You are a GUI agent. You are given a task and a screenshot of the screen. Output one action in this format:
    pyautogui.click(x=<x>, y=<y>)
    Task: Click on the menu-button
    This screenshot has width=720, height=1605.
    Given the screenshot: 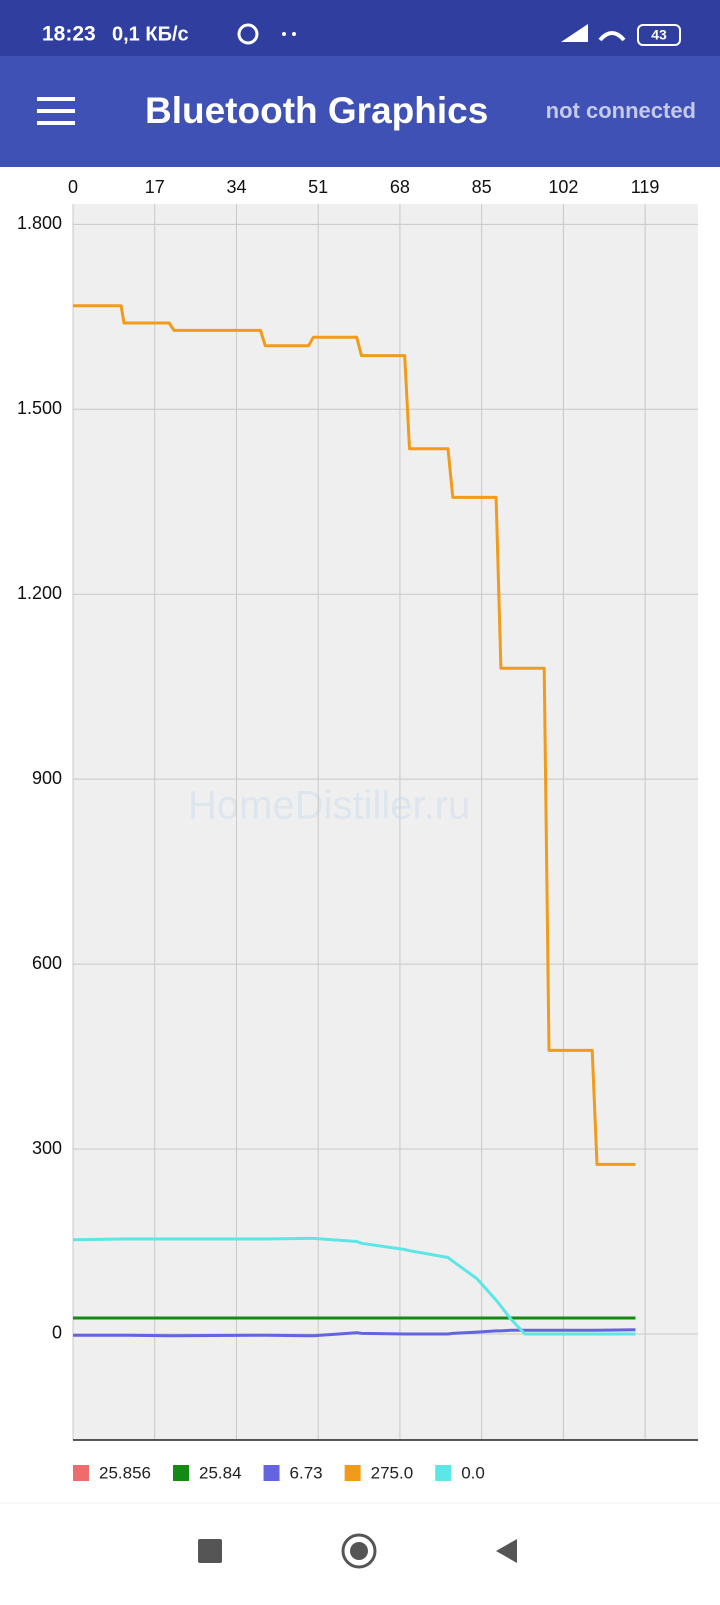 What is the action you would take?
    pyautogui.click(x=56, y=111)
    